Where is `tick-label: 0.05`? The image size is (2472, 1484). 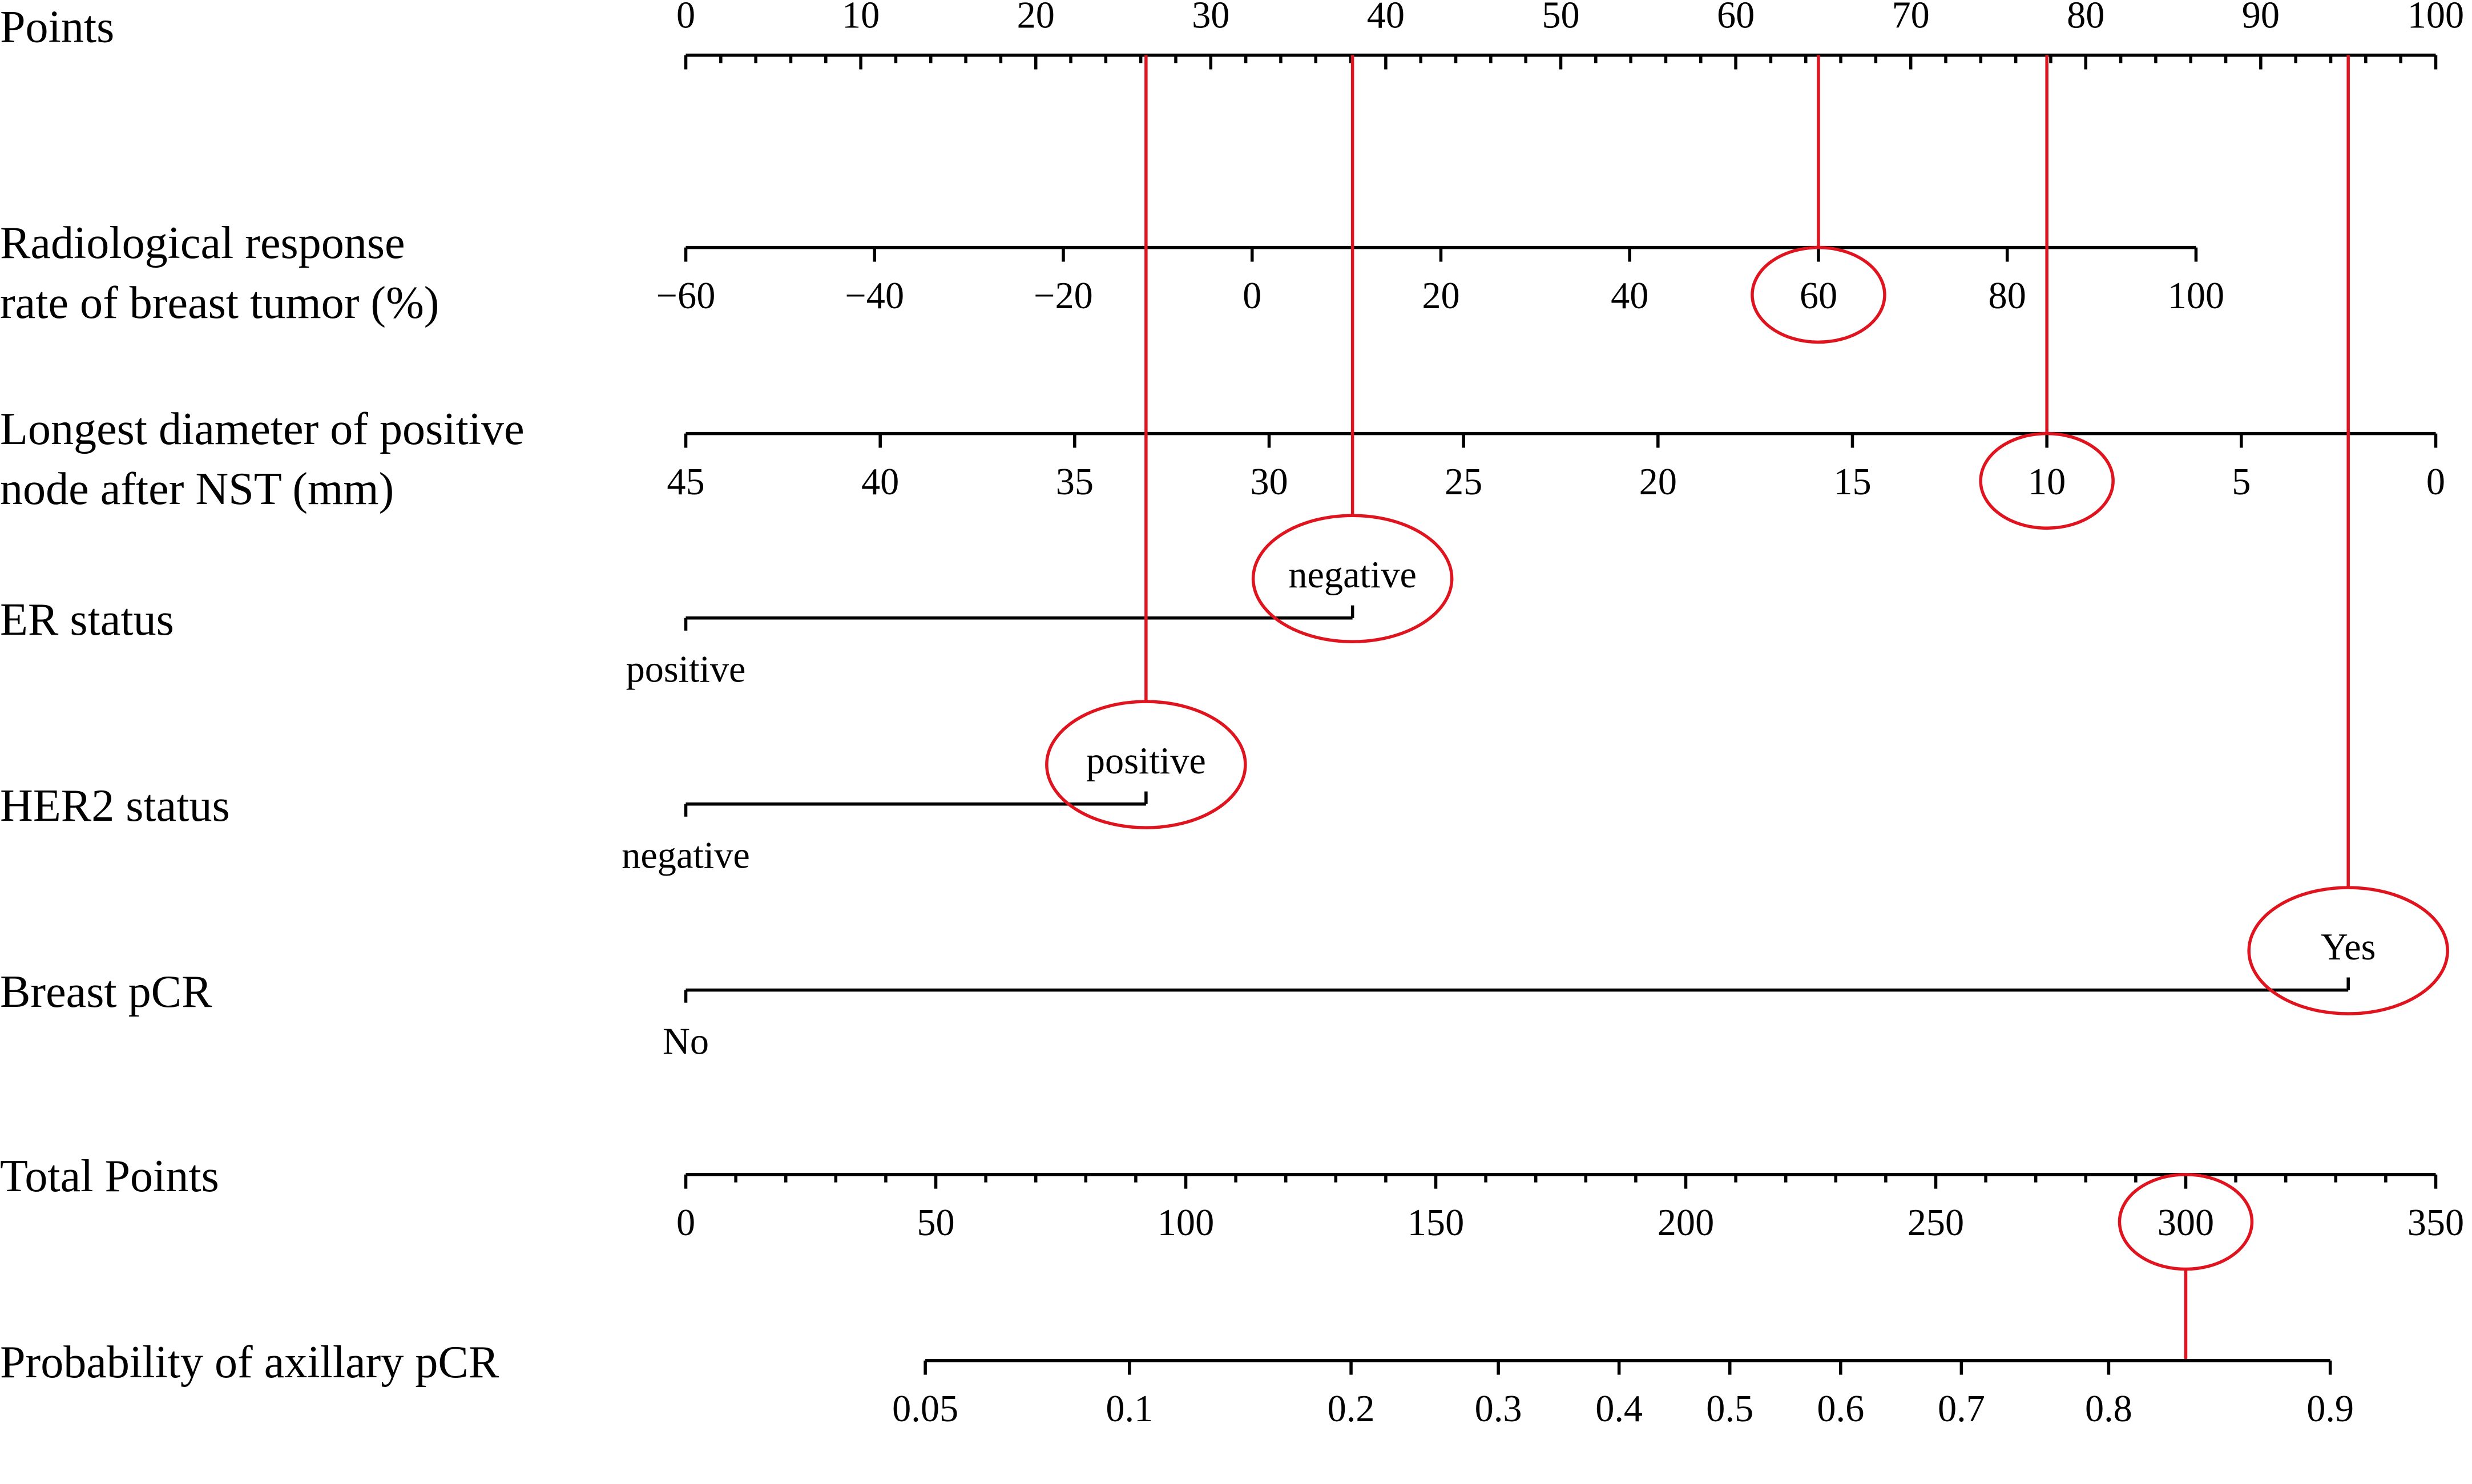
tick-label: 0.05 is located at coordinates (925, 1409).